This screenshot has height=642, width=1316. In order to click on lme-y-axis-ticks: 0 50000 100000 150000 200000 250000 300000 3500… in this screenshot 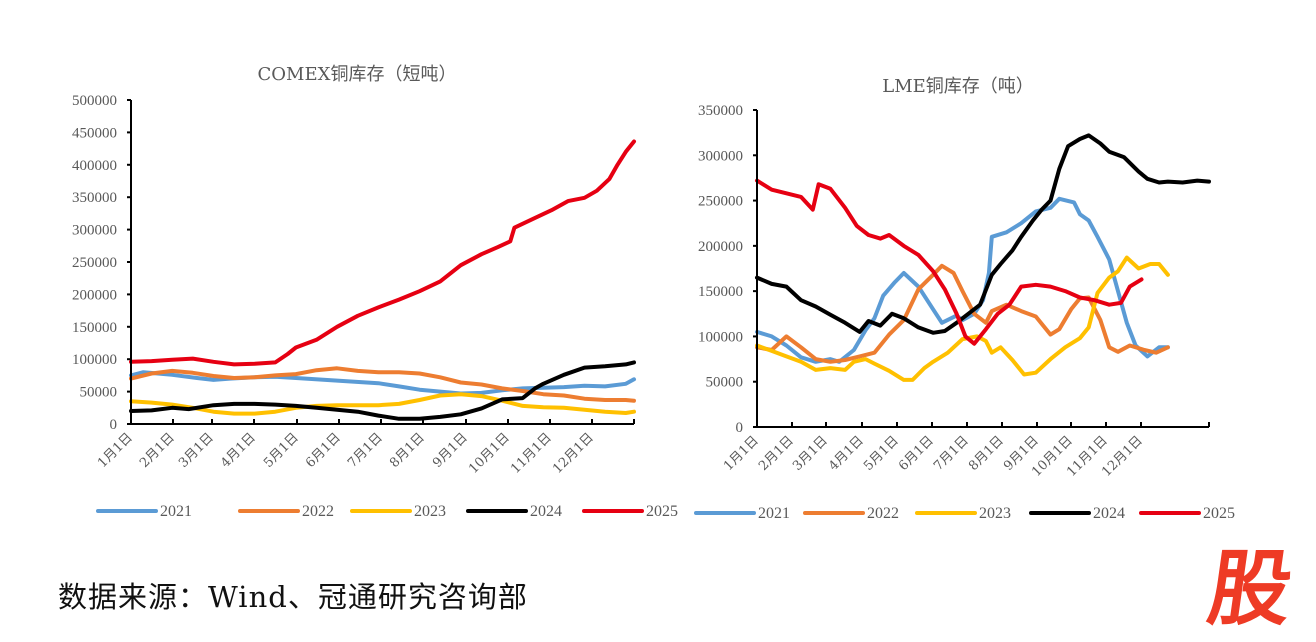, I will do `click(727, 269)`.